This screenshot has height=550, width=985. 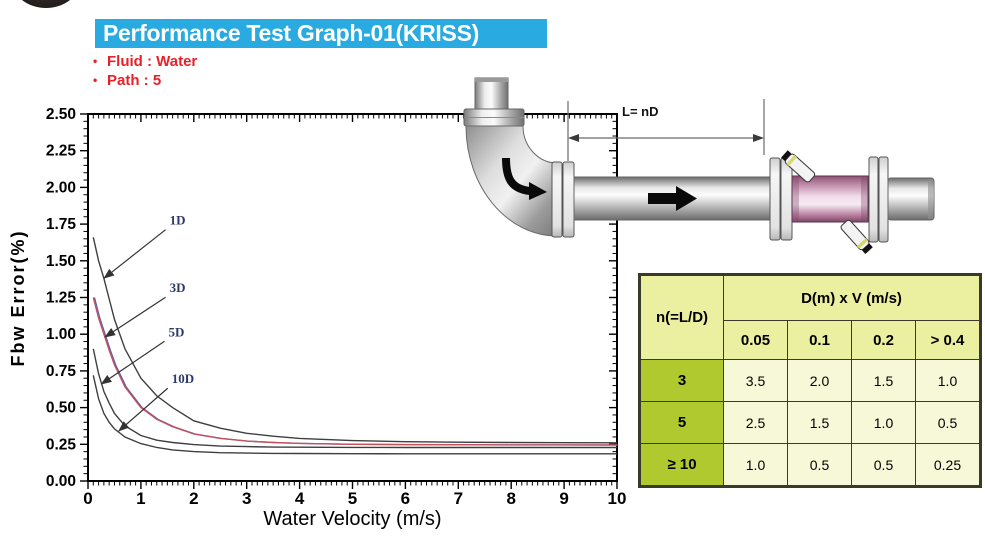 What do you see at coordinates (46, 4) in the screenshot?
I see `corner-sphere-decoration` at bounding box center [46, 4].